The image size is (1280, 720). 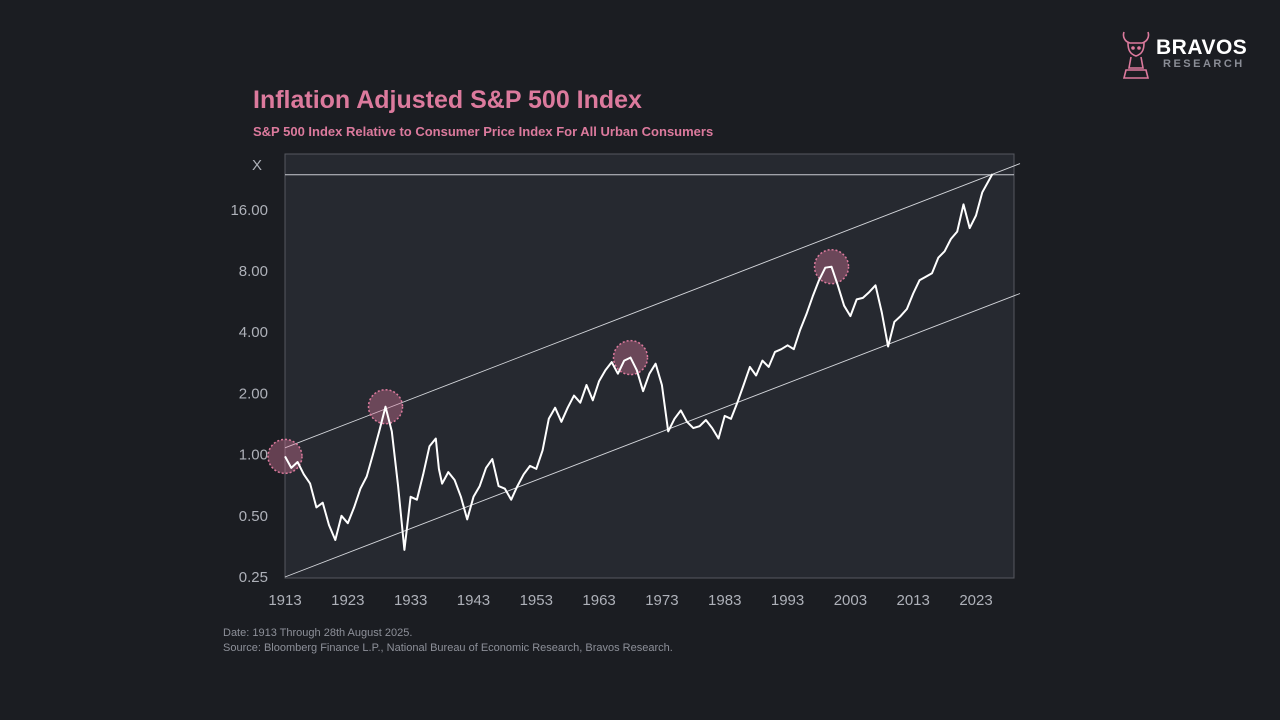 I want to click on x-tick-label: 1993, so click(x=787, y=600).